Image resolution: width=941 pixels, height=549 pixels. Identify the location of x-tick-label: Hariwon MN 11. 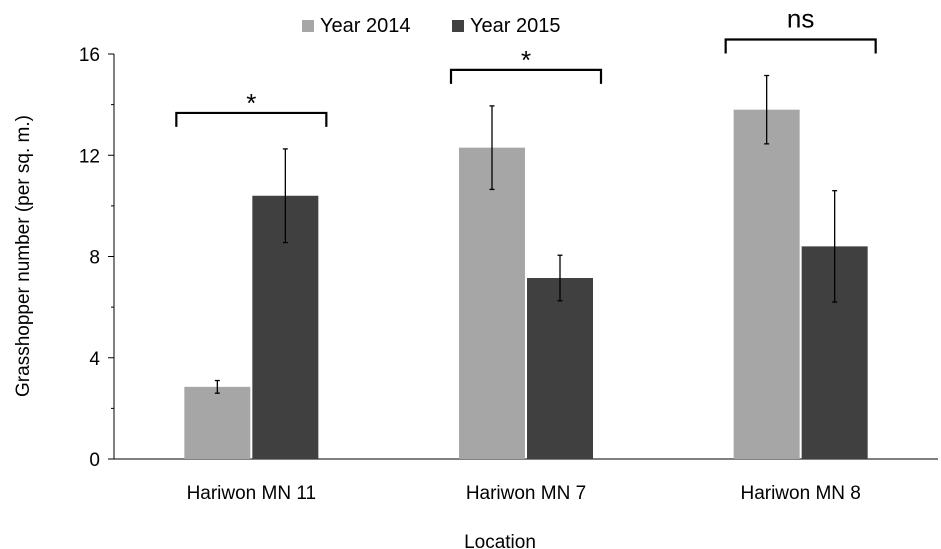
(252, 493).